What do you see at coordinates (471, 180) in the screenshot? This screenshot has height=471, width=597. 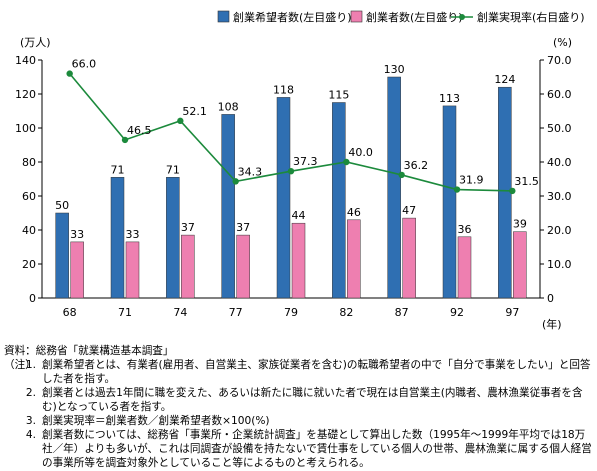 I see `rate-label: 31.9` at bounding box center [471, 180].